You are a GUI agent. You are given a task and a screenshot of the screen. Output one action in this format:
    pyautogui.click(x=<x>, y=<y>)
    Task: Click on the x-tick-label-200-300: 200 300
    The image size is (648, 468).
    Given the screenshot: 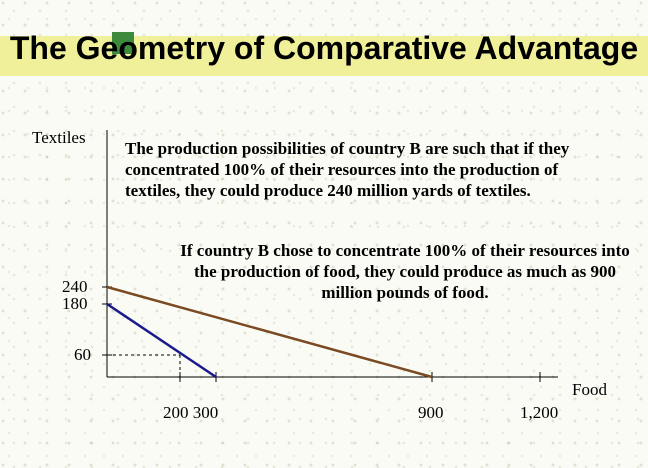 What is the action you would take?
    pyautogui.click(x=191, y=412)
    